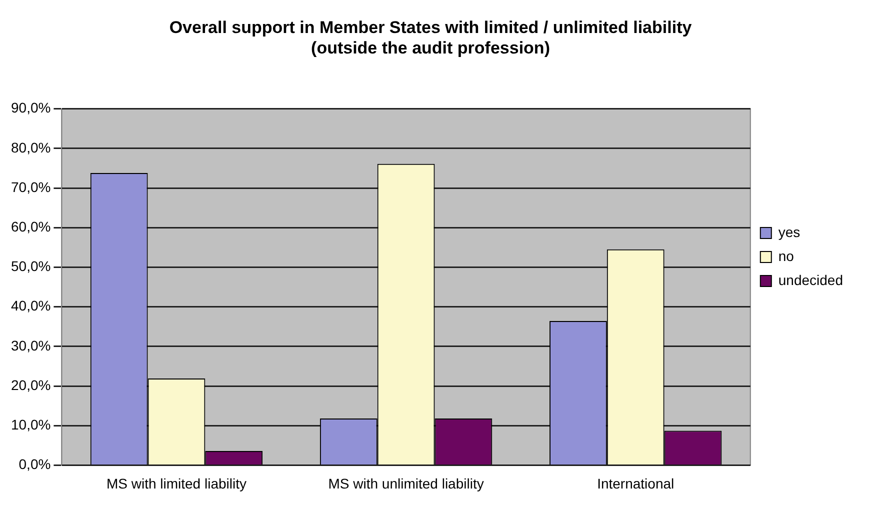 The height and width of the screenshot is (506, 869). I want to click on legend-label: undecided, so click(811, 280).